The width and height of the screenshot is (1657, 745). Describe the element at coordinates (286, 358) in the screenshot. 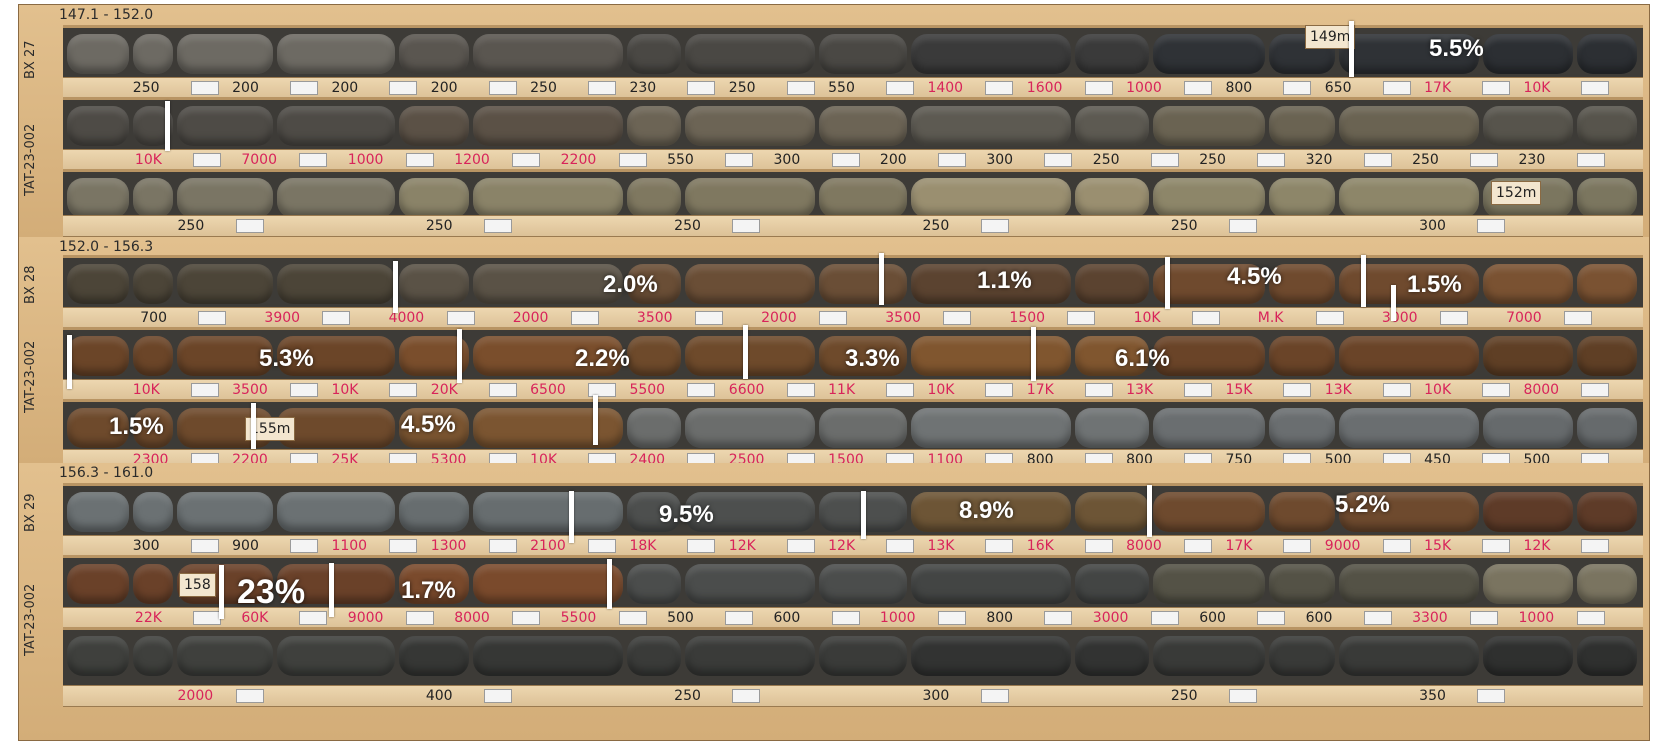

I see `interval-grade: 5.3%` at that location.